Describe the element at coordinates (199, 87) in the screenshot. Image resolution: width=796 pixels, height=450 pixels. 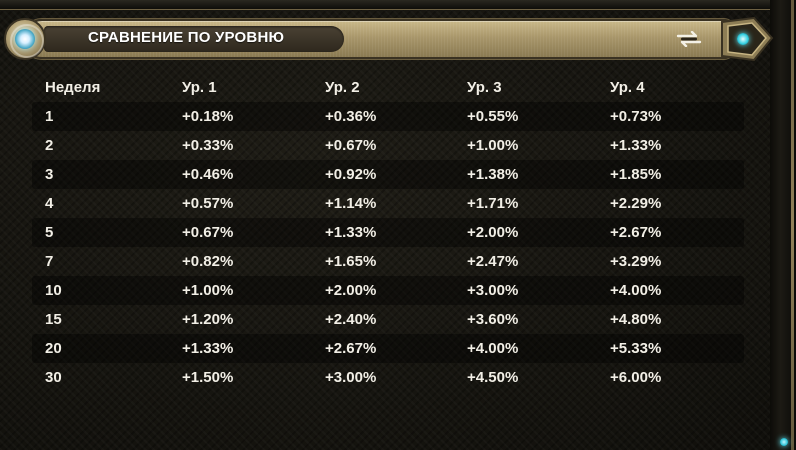
I see `column-header-level-1: Ур. 1` at that location.